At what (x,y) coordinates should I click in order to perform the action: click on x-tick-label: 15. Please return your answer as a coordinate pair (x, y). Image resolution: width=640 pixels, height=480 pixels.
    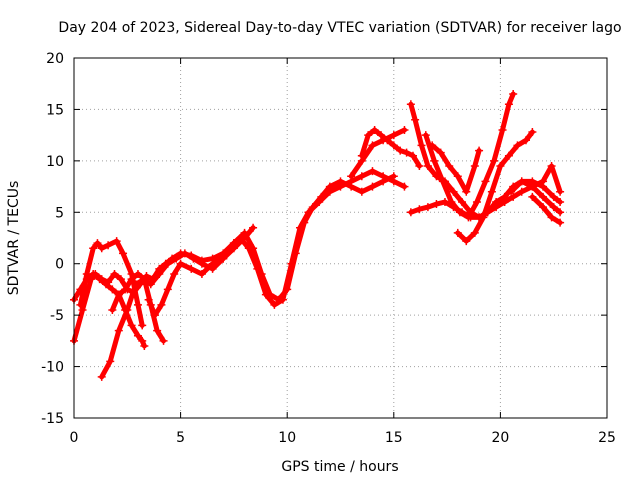
    Looking at the image, I should click on (394, 438).